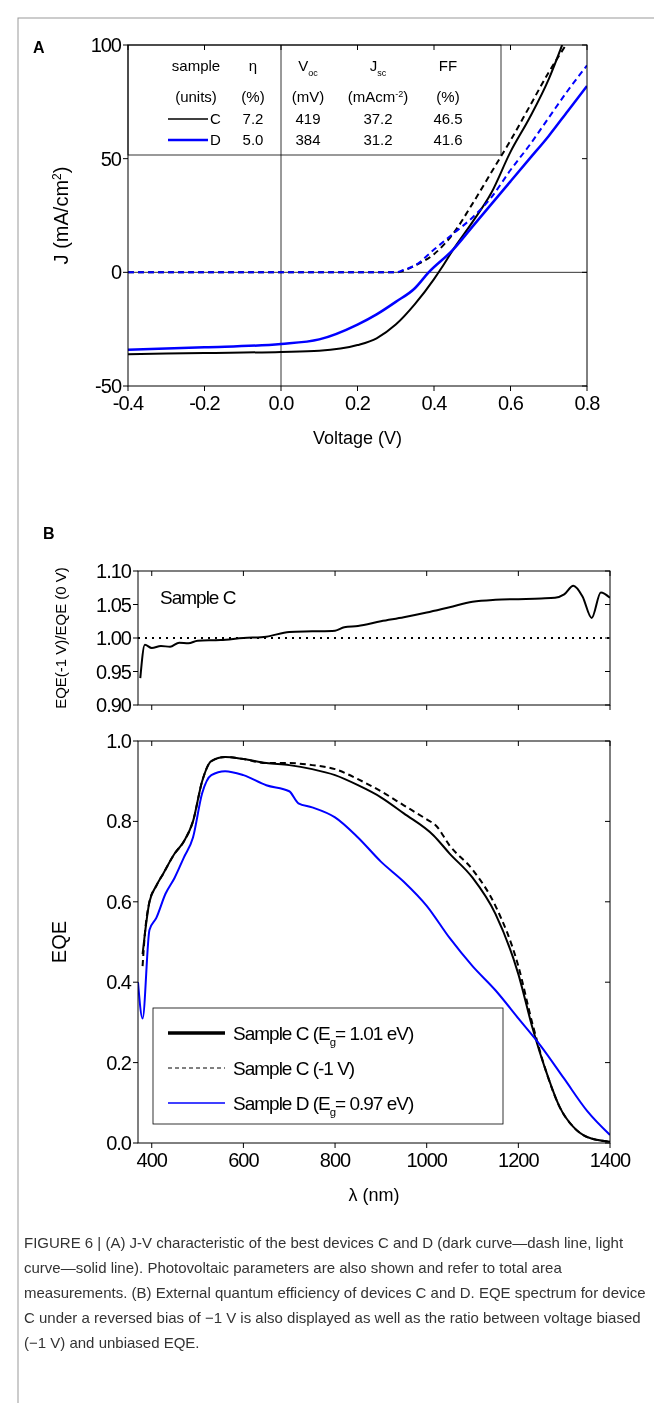 The width and height of the screenshot is (662, 1409). What do you see at coordinates (308, 118) in the screenshot?
I see `annotation: 419` at bounding box center [308, 118].